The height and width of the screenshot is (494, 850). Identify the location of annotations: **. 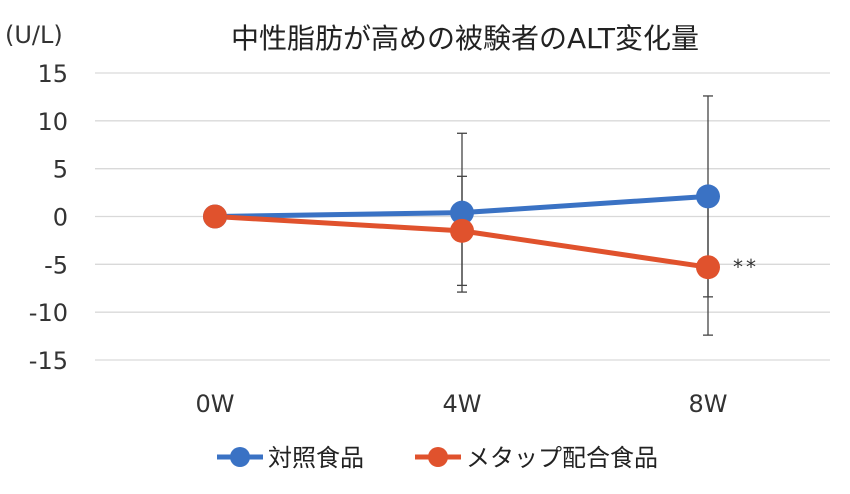
(746, 267).